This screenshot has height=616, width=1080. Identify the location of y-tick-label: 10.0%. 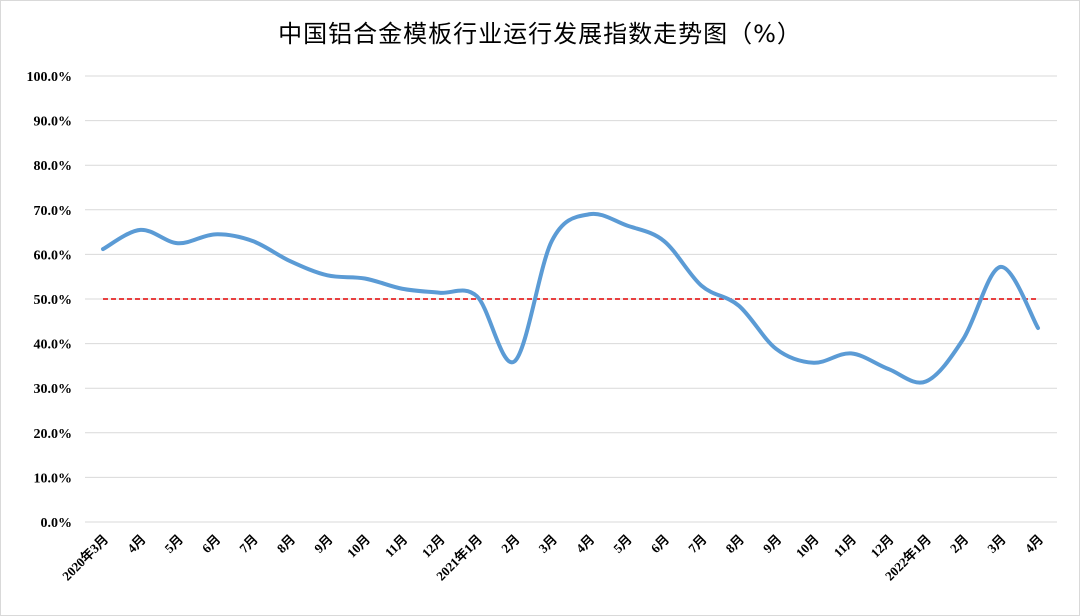
(53, 478).